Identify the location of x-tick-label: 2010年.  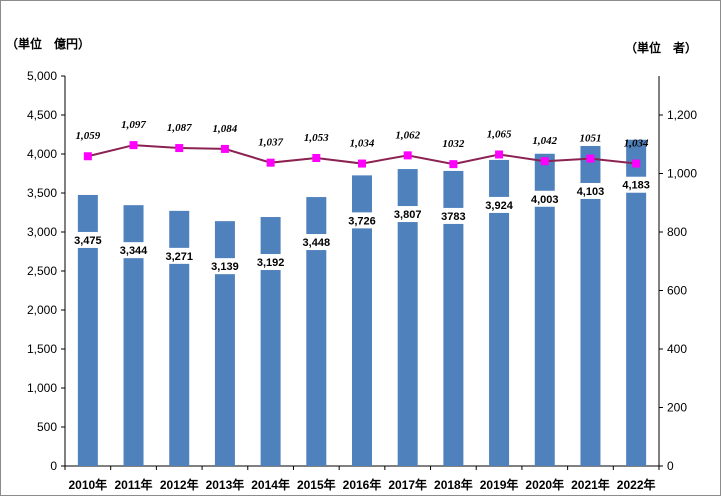
(87, 484).